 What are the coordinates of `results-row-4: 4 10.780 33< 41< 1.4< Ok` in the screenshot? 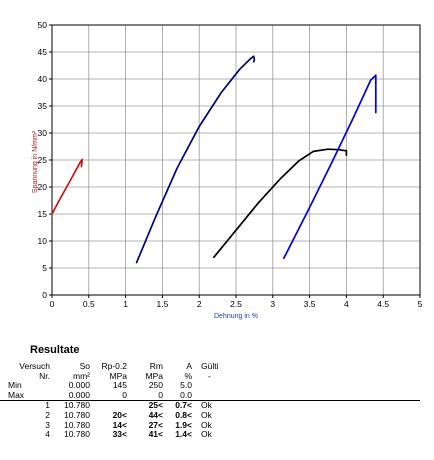 It's located at (210, 435).